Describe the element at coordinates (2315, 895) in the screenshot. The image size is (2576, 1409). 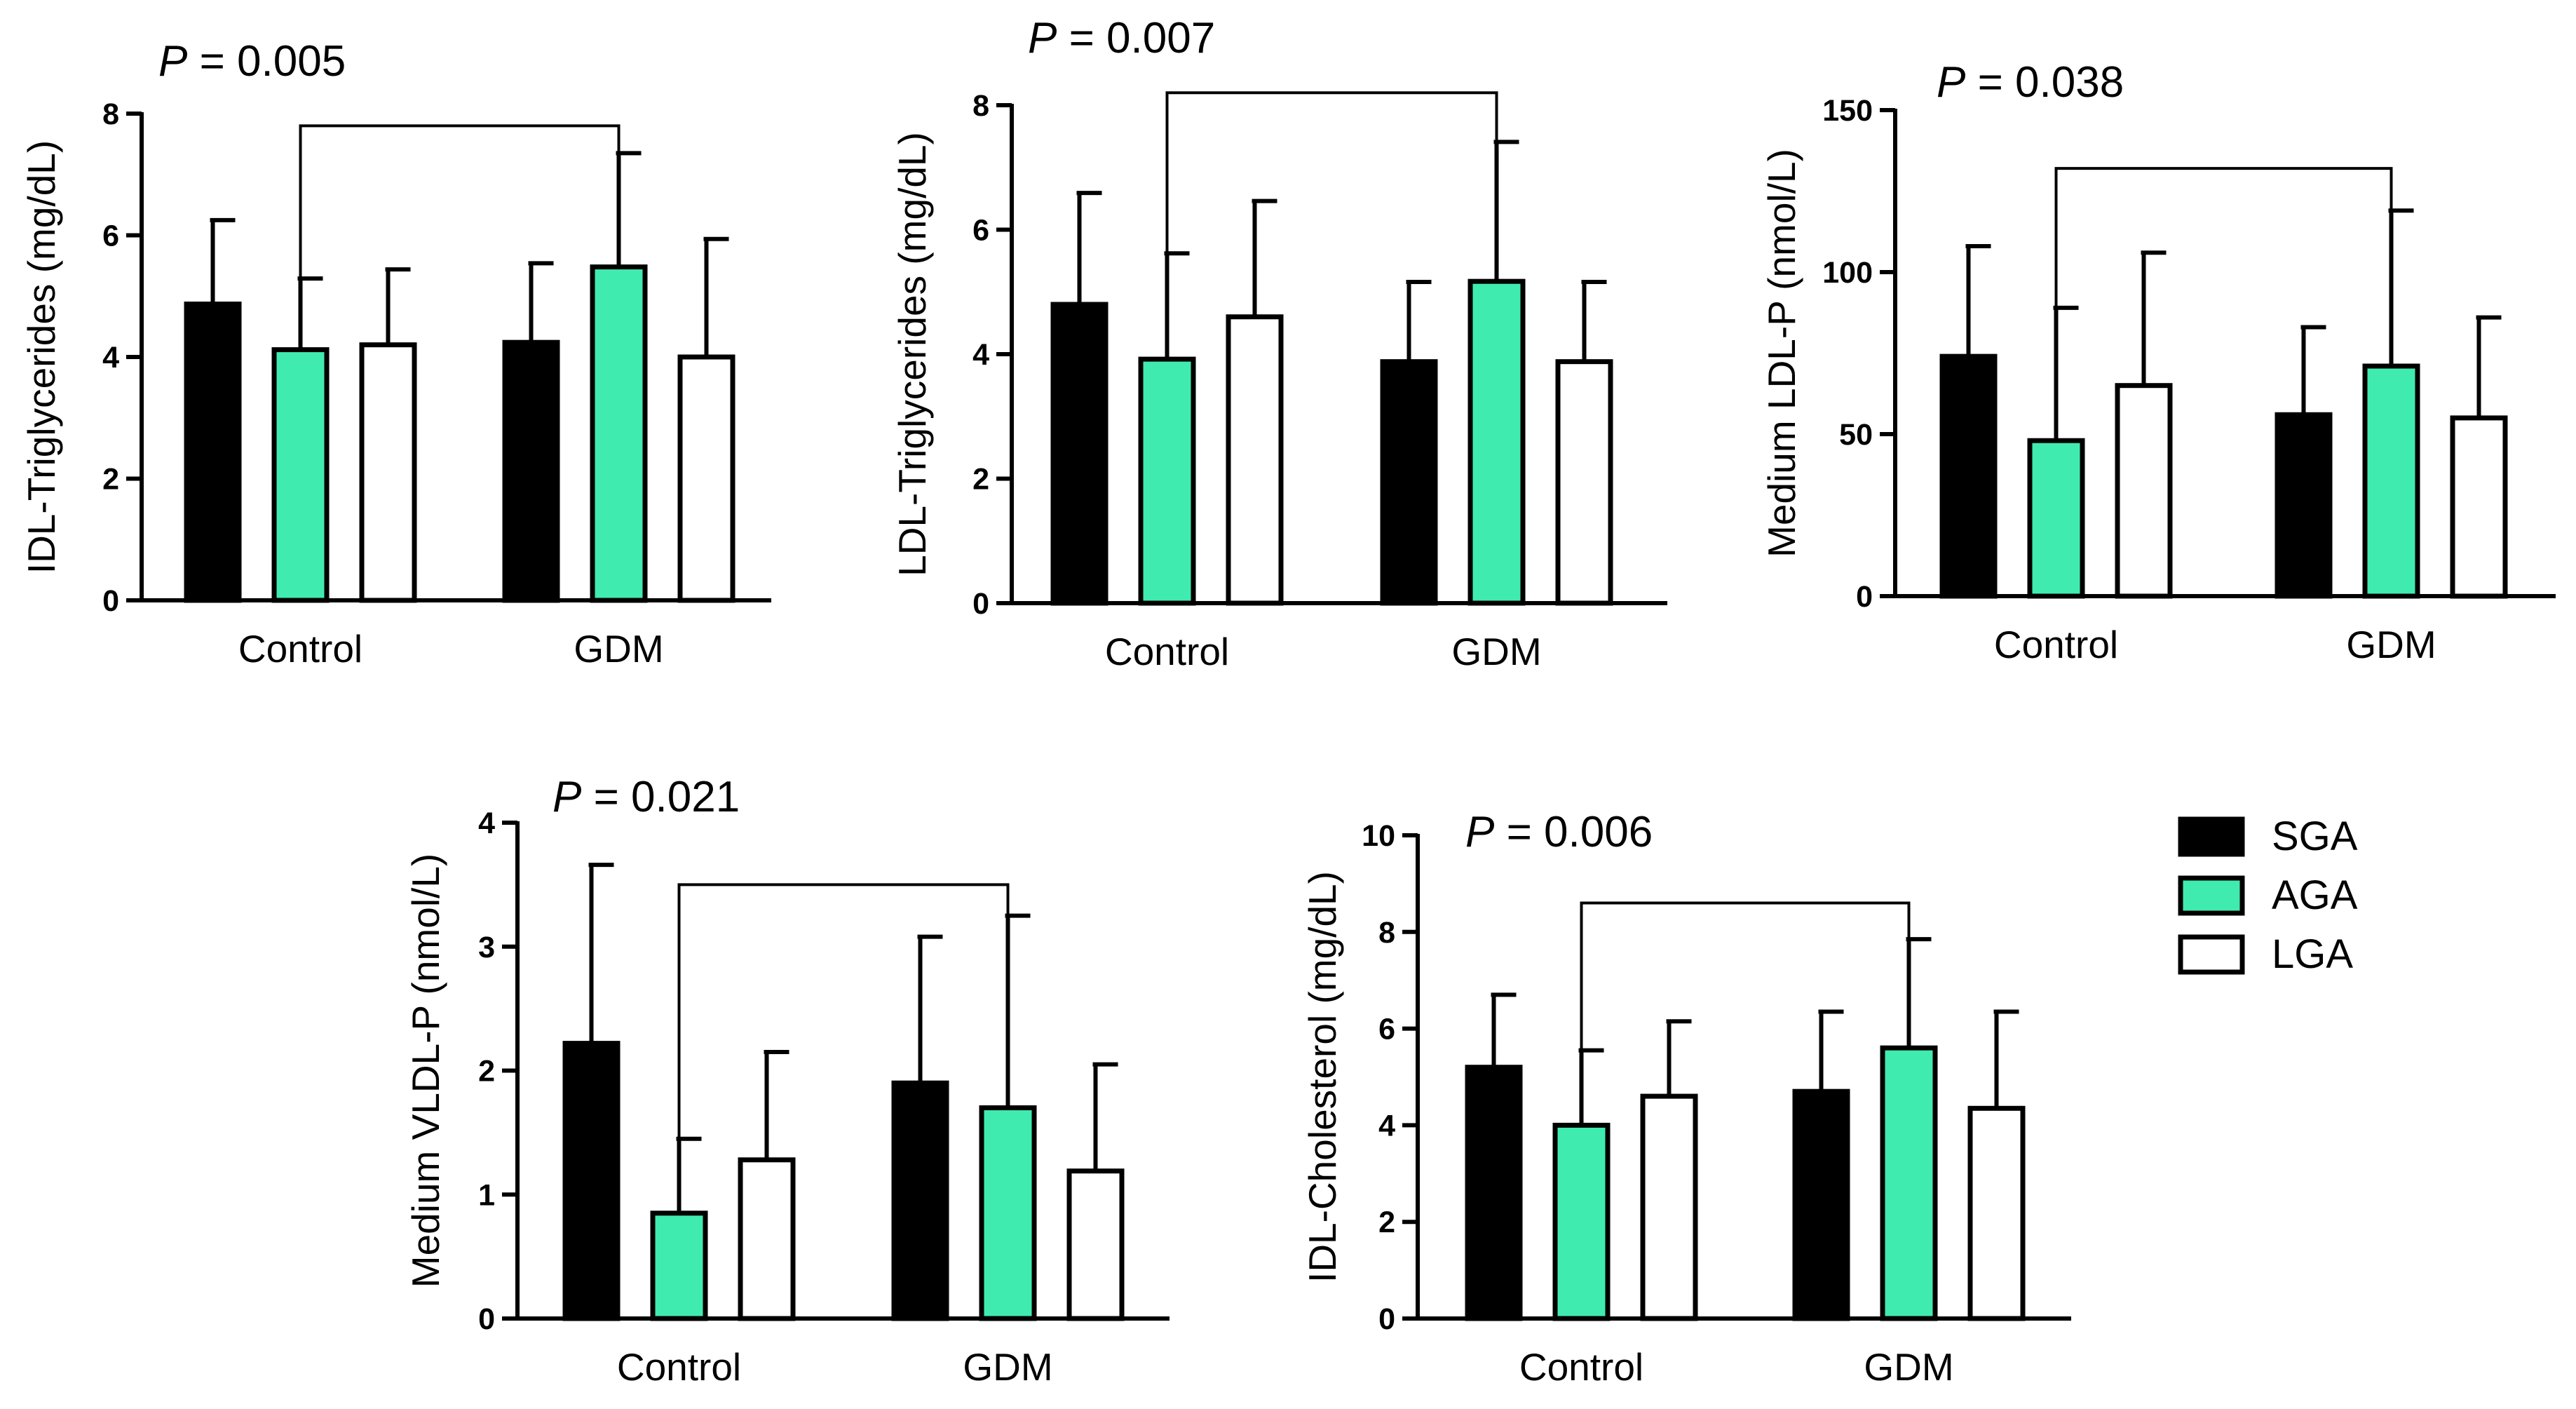
I see `legend-label-aga: AGA` at that location.